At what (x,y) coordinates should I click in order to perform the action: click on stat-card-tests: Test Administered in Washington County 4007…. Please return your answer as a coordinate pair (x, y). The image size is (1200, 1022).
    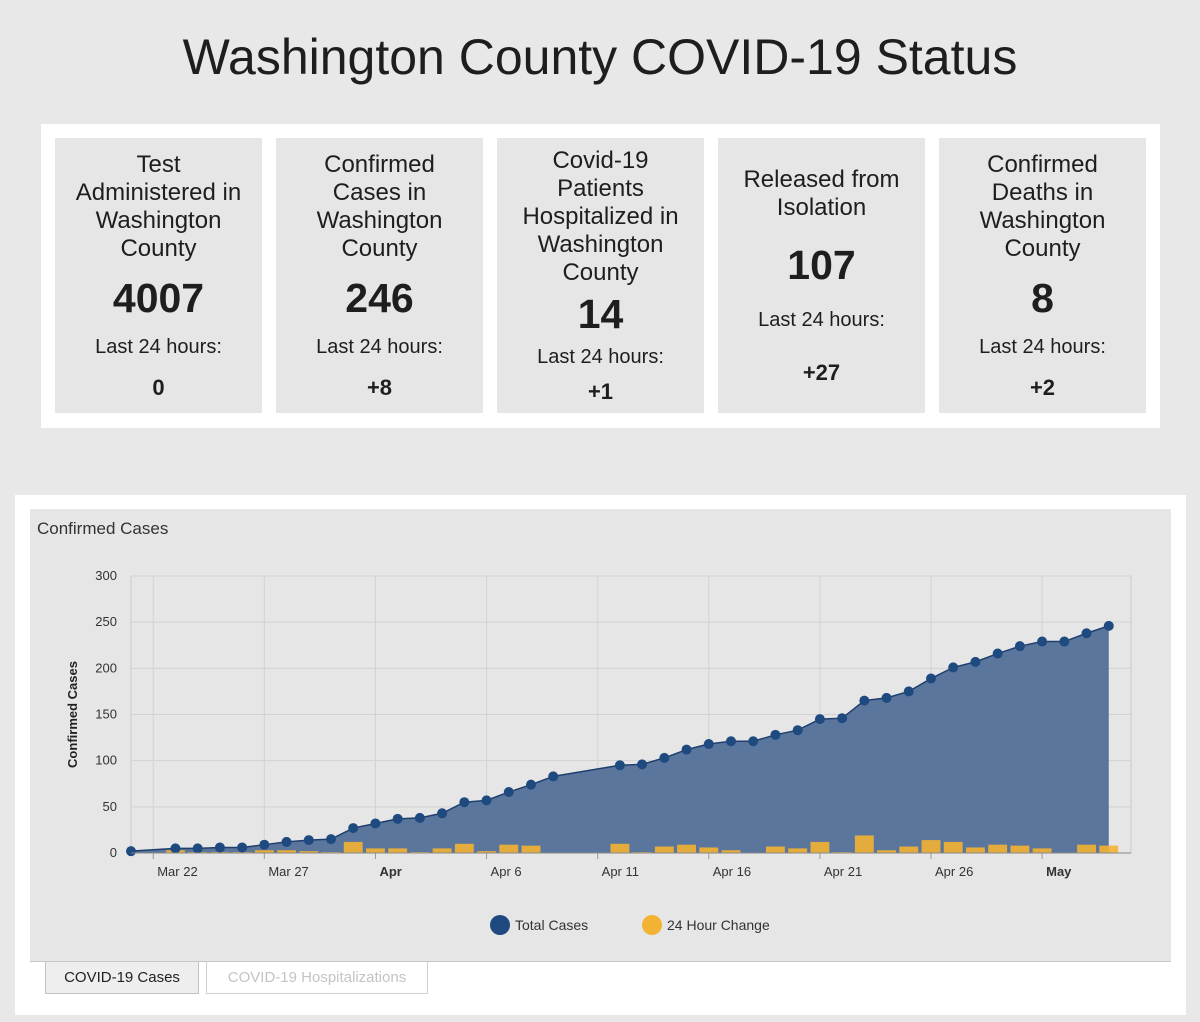
    Looking at the image, I should click on (158, 275).